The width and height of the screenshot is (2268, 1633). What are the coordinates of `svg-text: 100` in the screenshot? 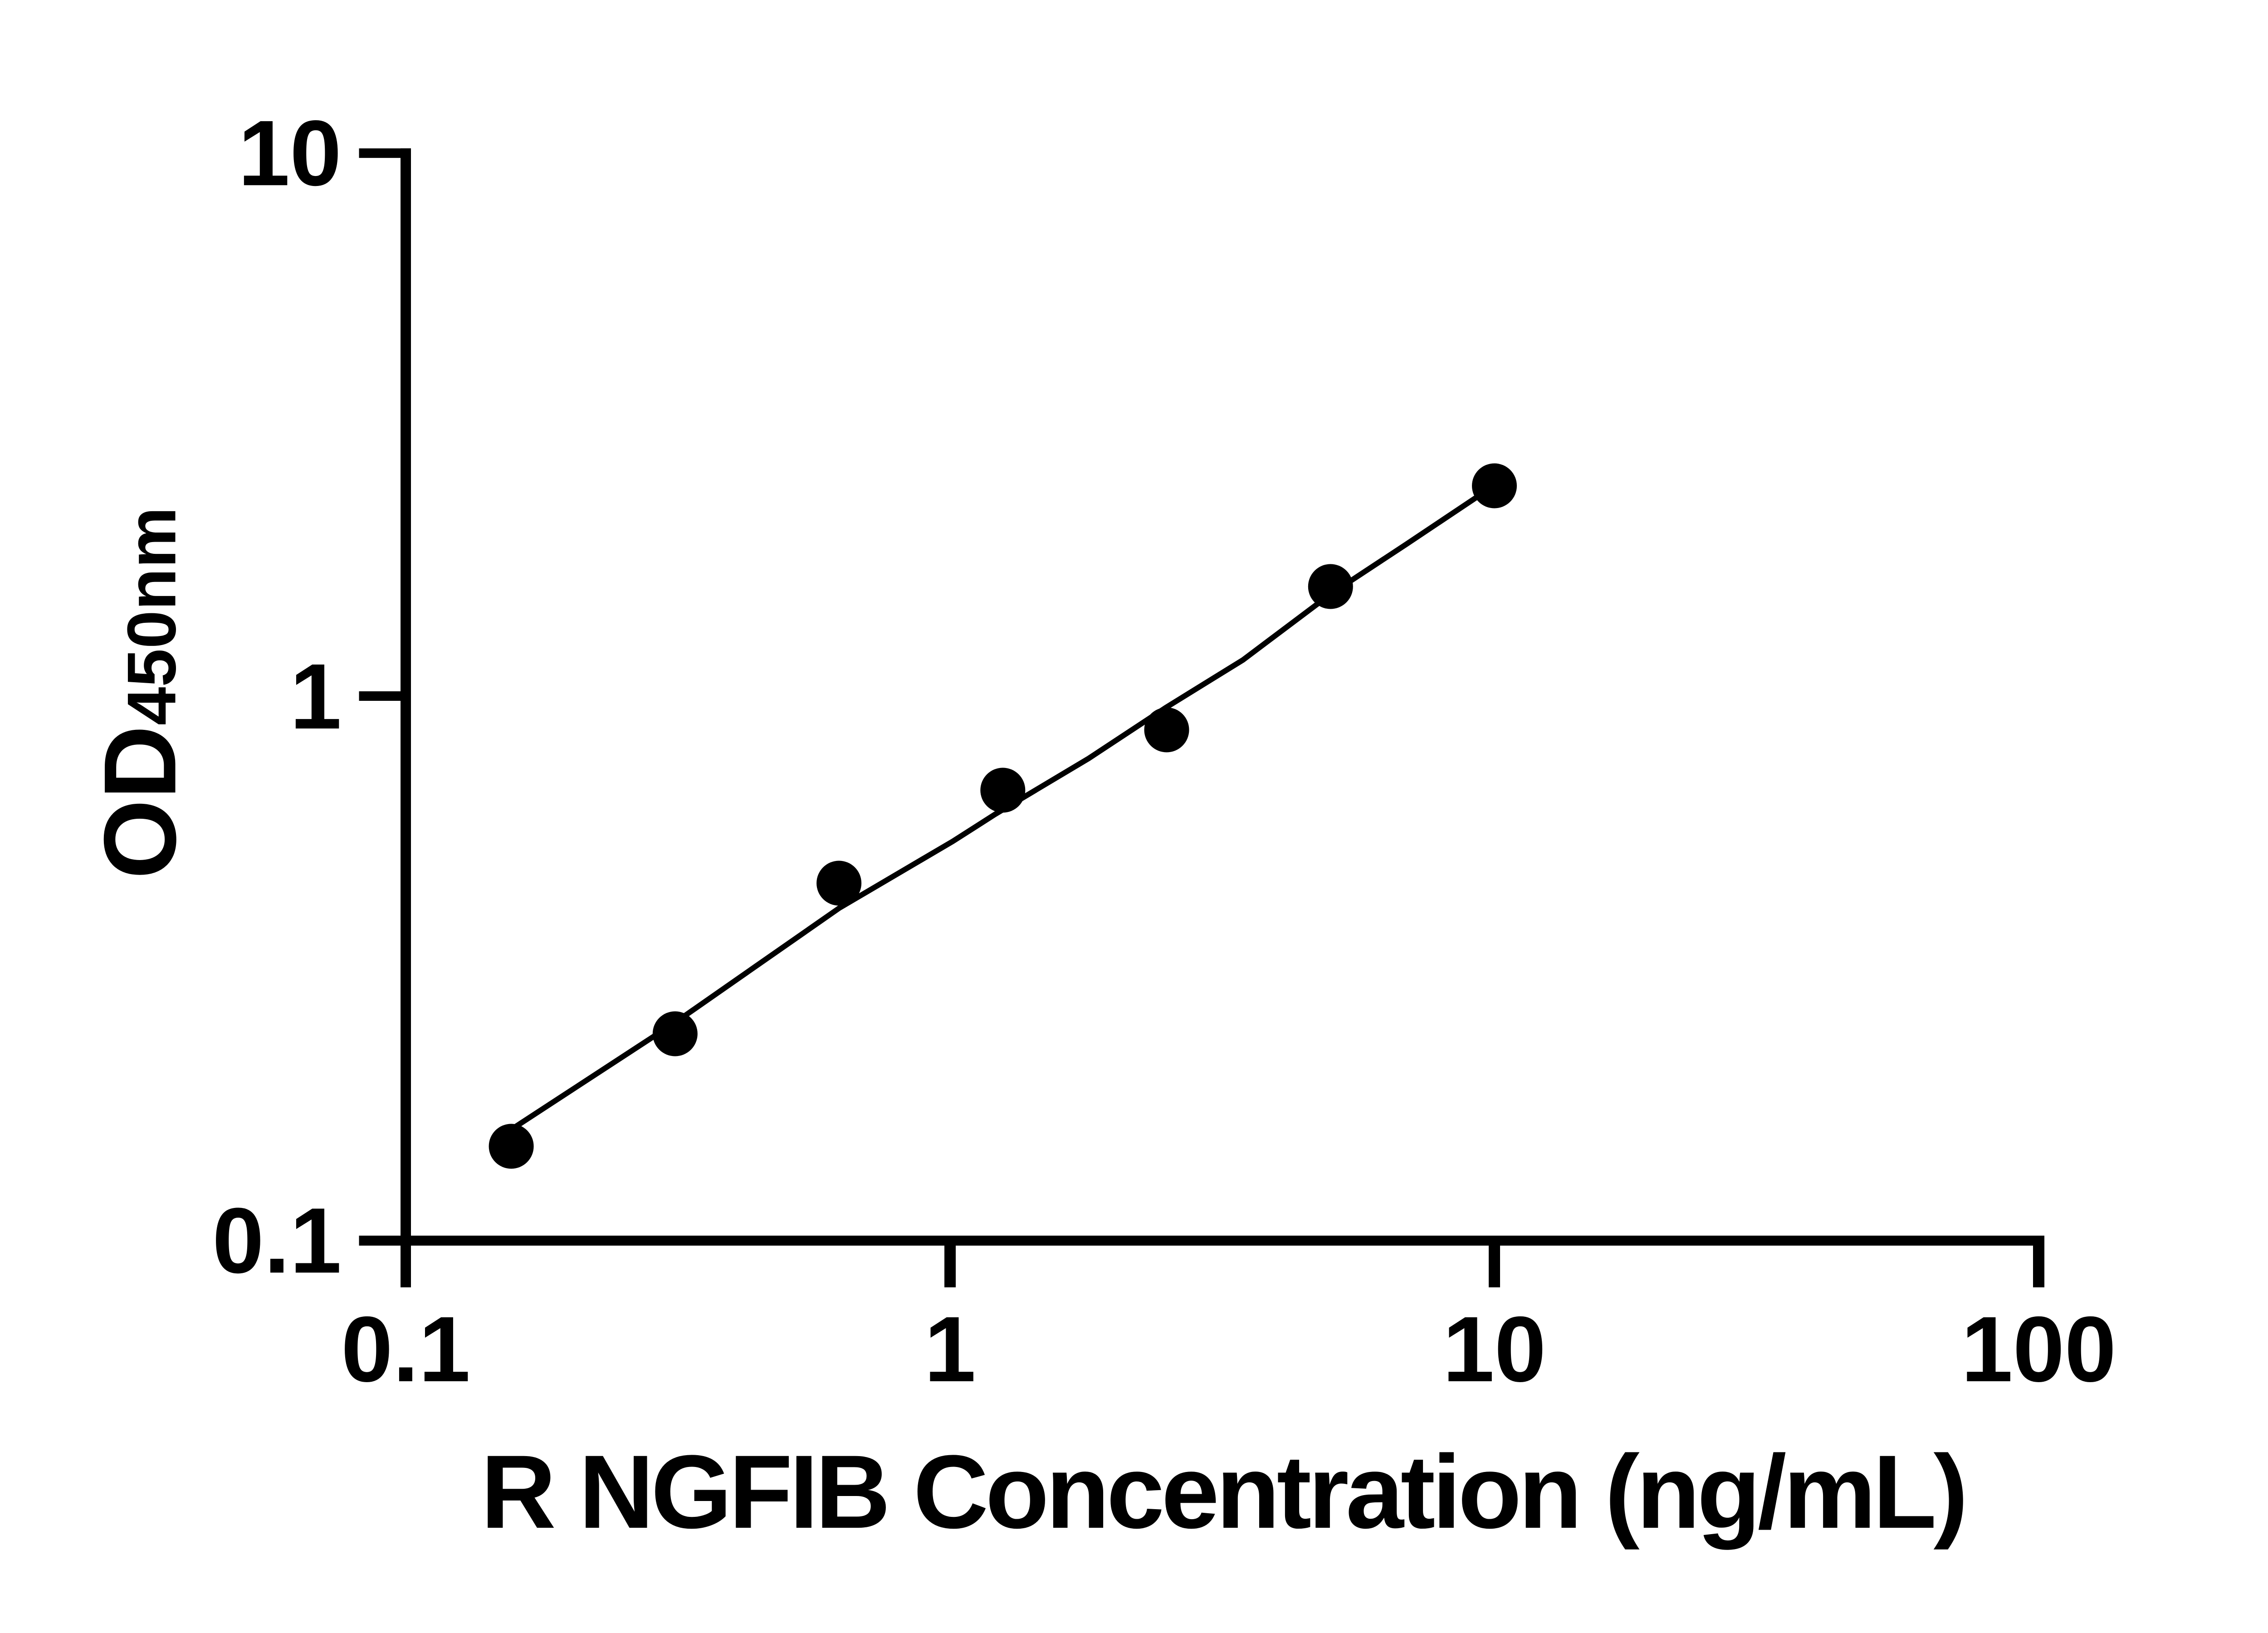 It's located at (2038, 1349).